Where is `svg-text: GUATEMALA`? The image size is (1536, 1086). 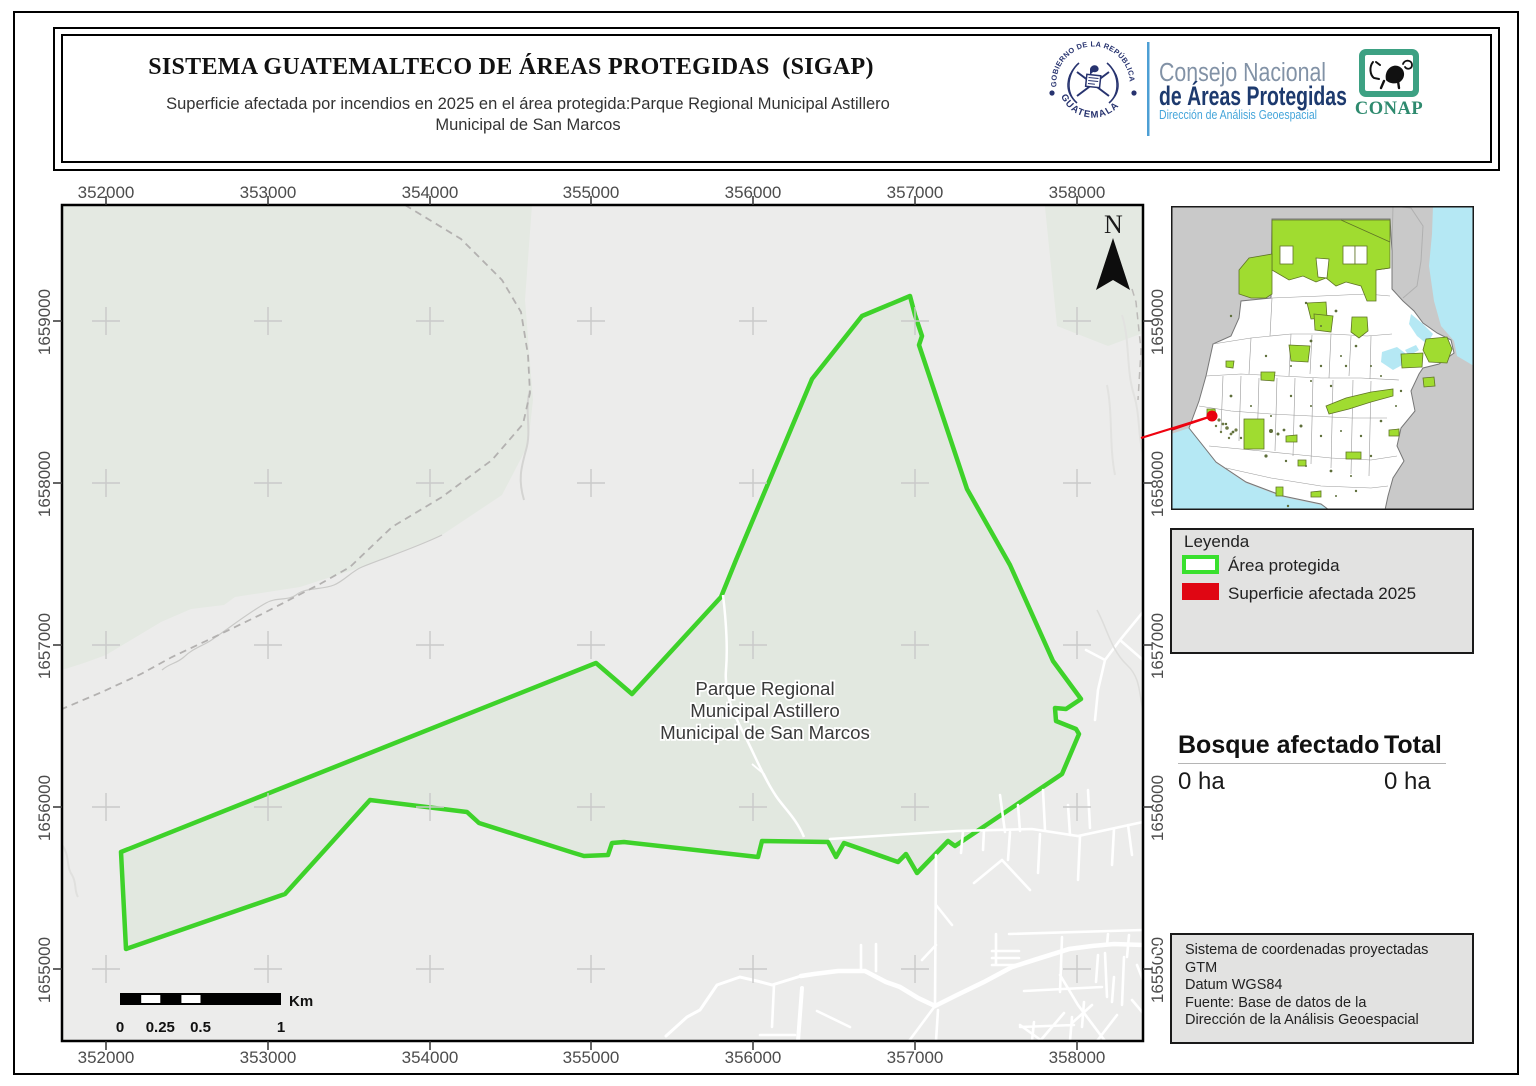 svg-text: GUATEMALA is located at coordinates (1090, 106).